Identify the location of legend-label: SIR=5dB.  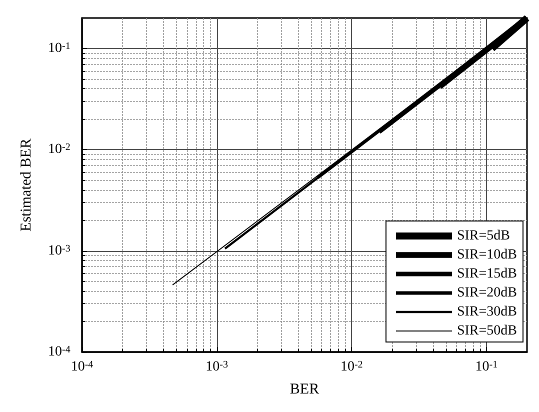
(483, 236).